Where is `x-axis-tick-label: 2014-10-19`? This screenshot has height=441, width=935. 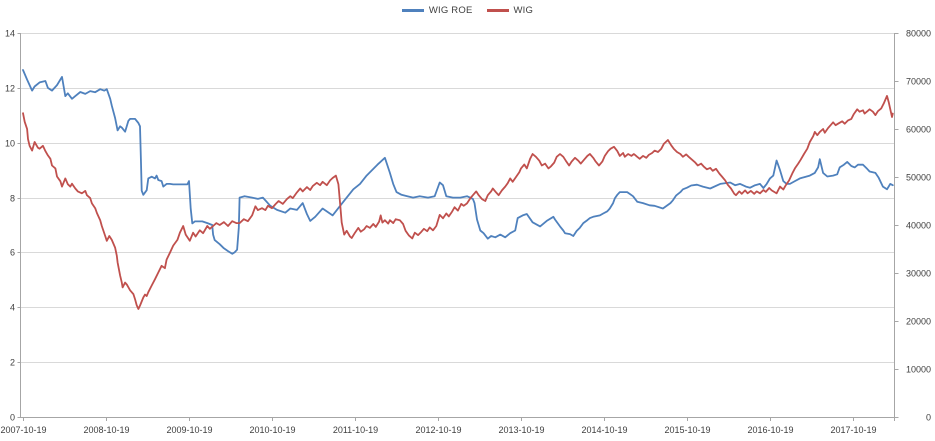 x-axis-tick-label: 2014-10-19 is located at coordinates (604, 430).